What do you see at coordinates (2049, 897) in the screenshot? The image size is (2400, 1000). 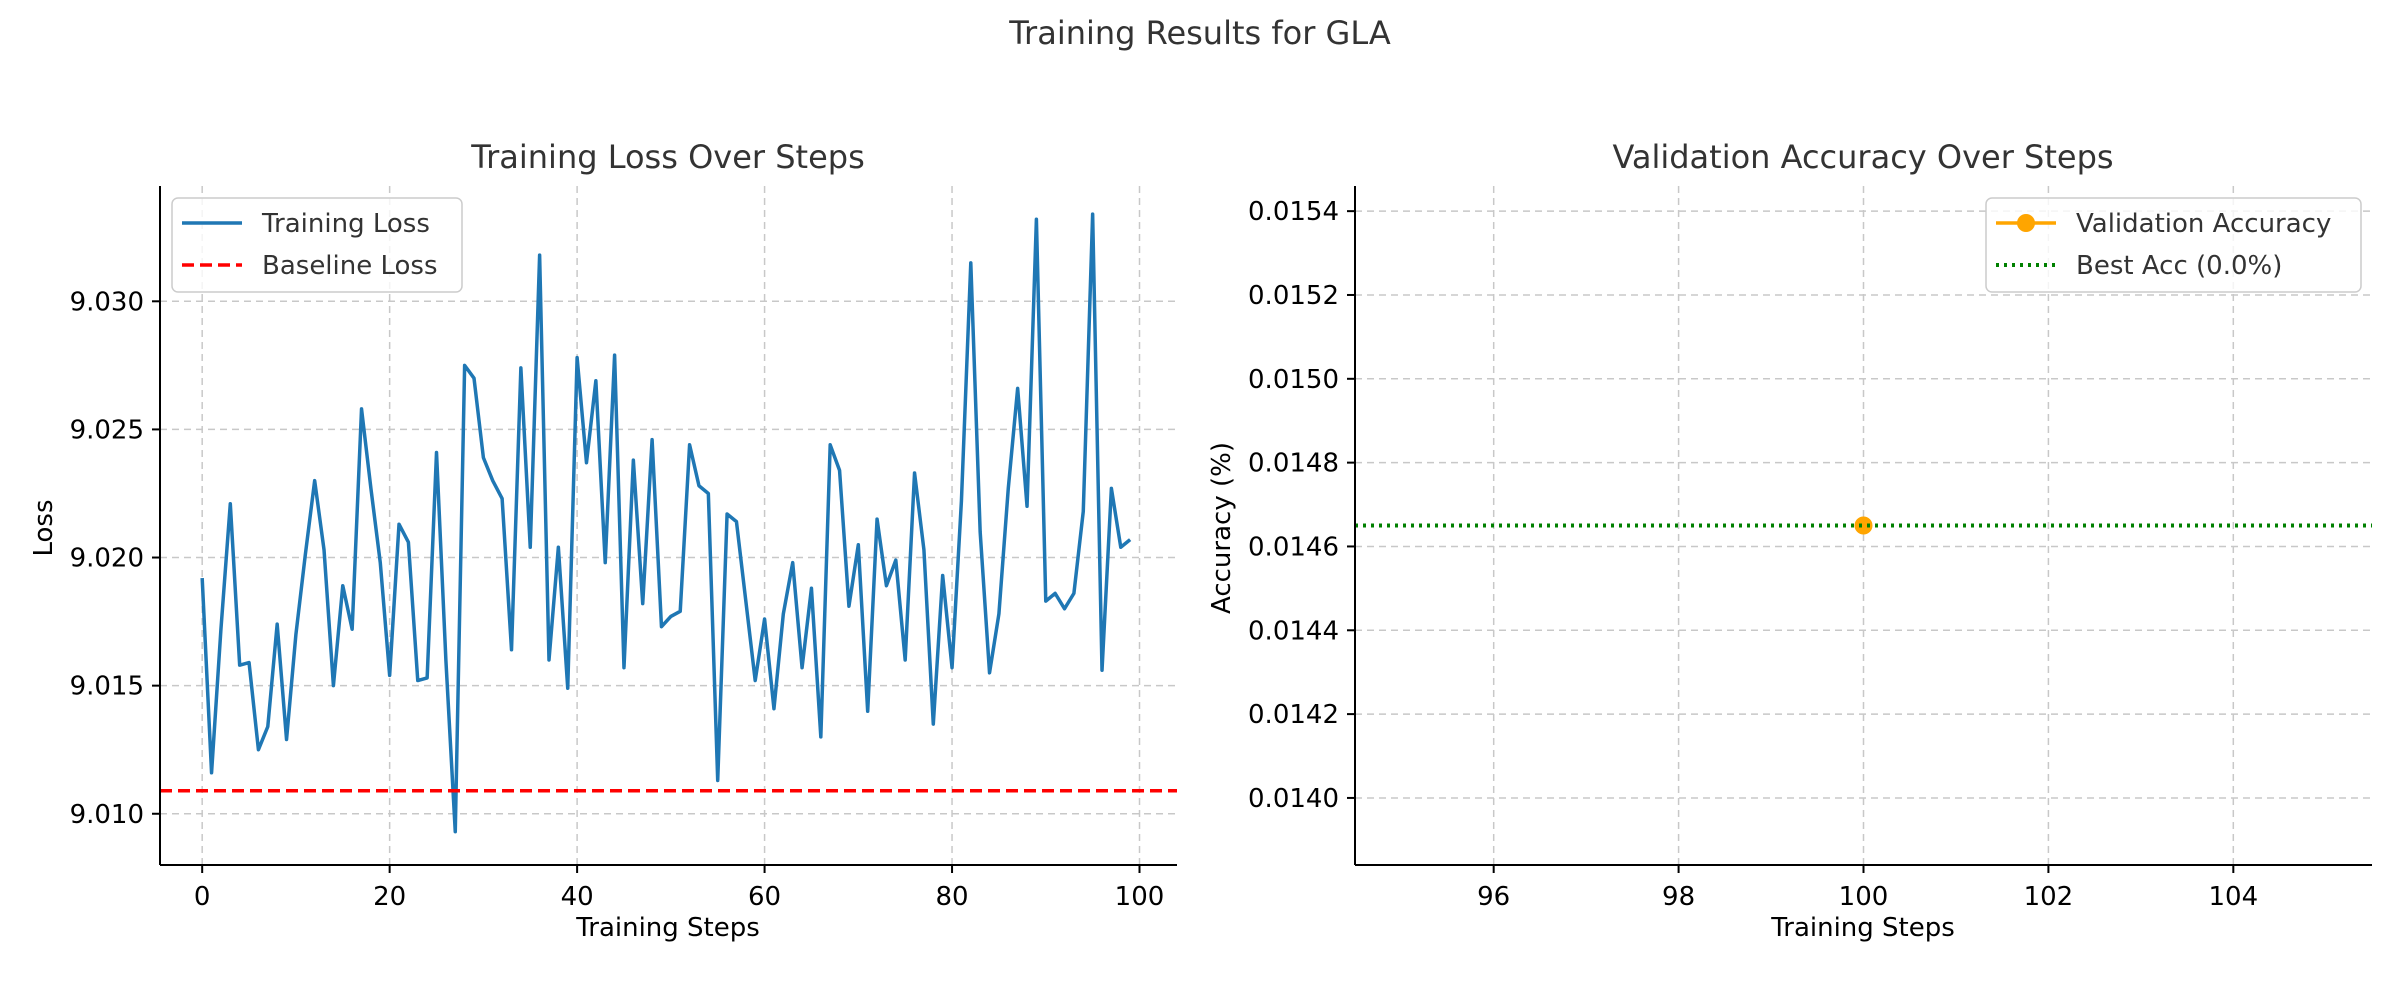 I see `x-tick-label: 102` at bounding box center [2049, 897].